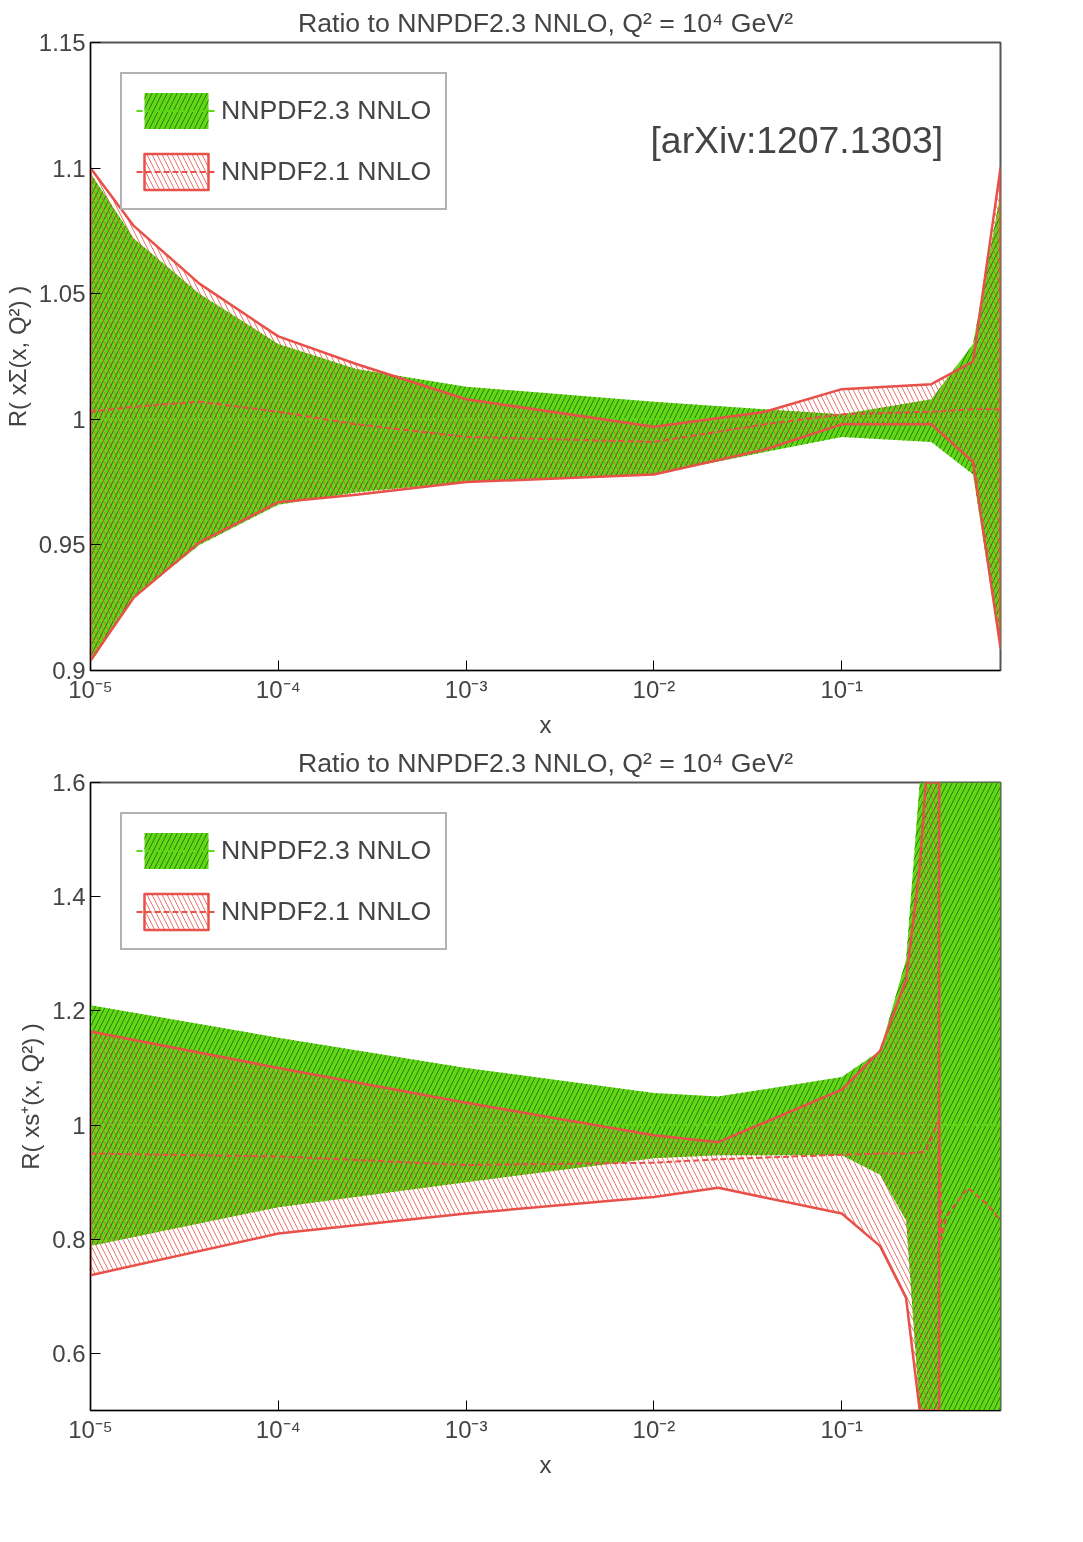 Image resolution: width=1083 pixels, height=1542 pixels. Describe the element at coordinates (90, 1429) in the screenshot. I see `x-tick-label: 10⁻⁵` at that location.